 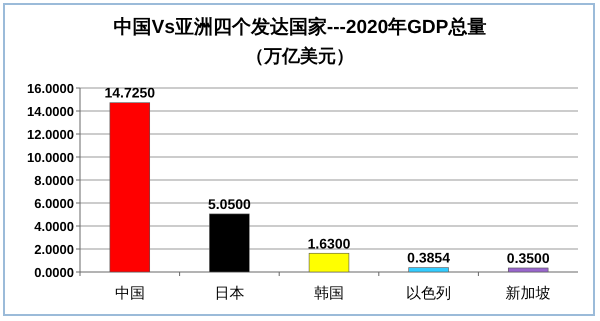 What do you see at coordinates (54, 203) in the screenshot?
I see `y-tick-label: 6.0000` at bounding box center [54, 203].